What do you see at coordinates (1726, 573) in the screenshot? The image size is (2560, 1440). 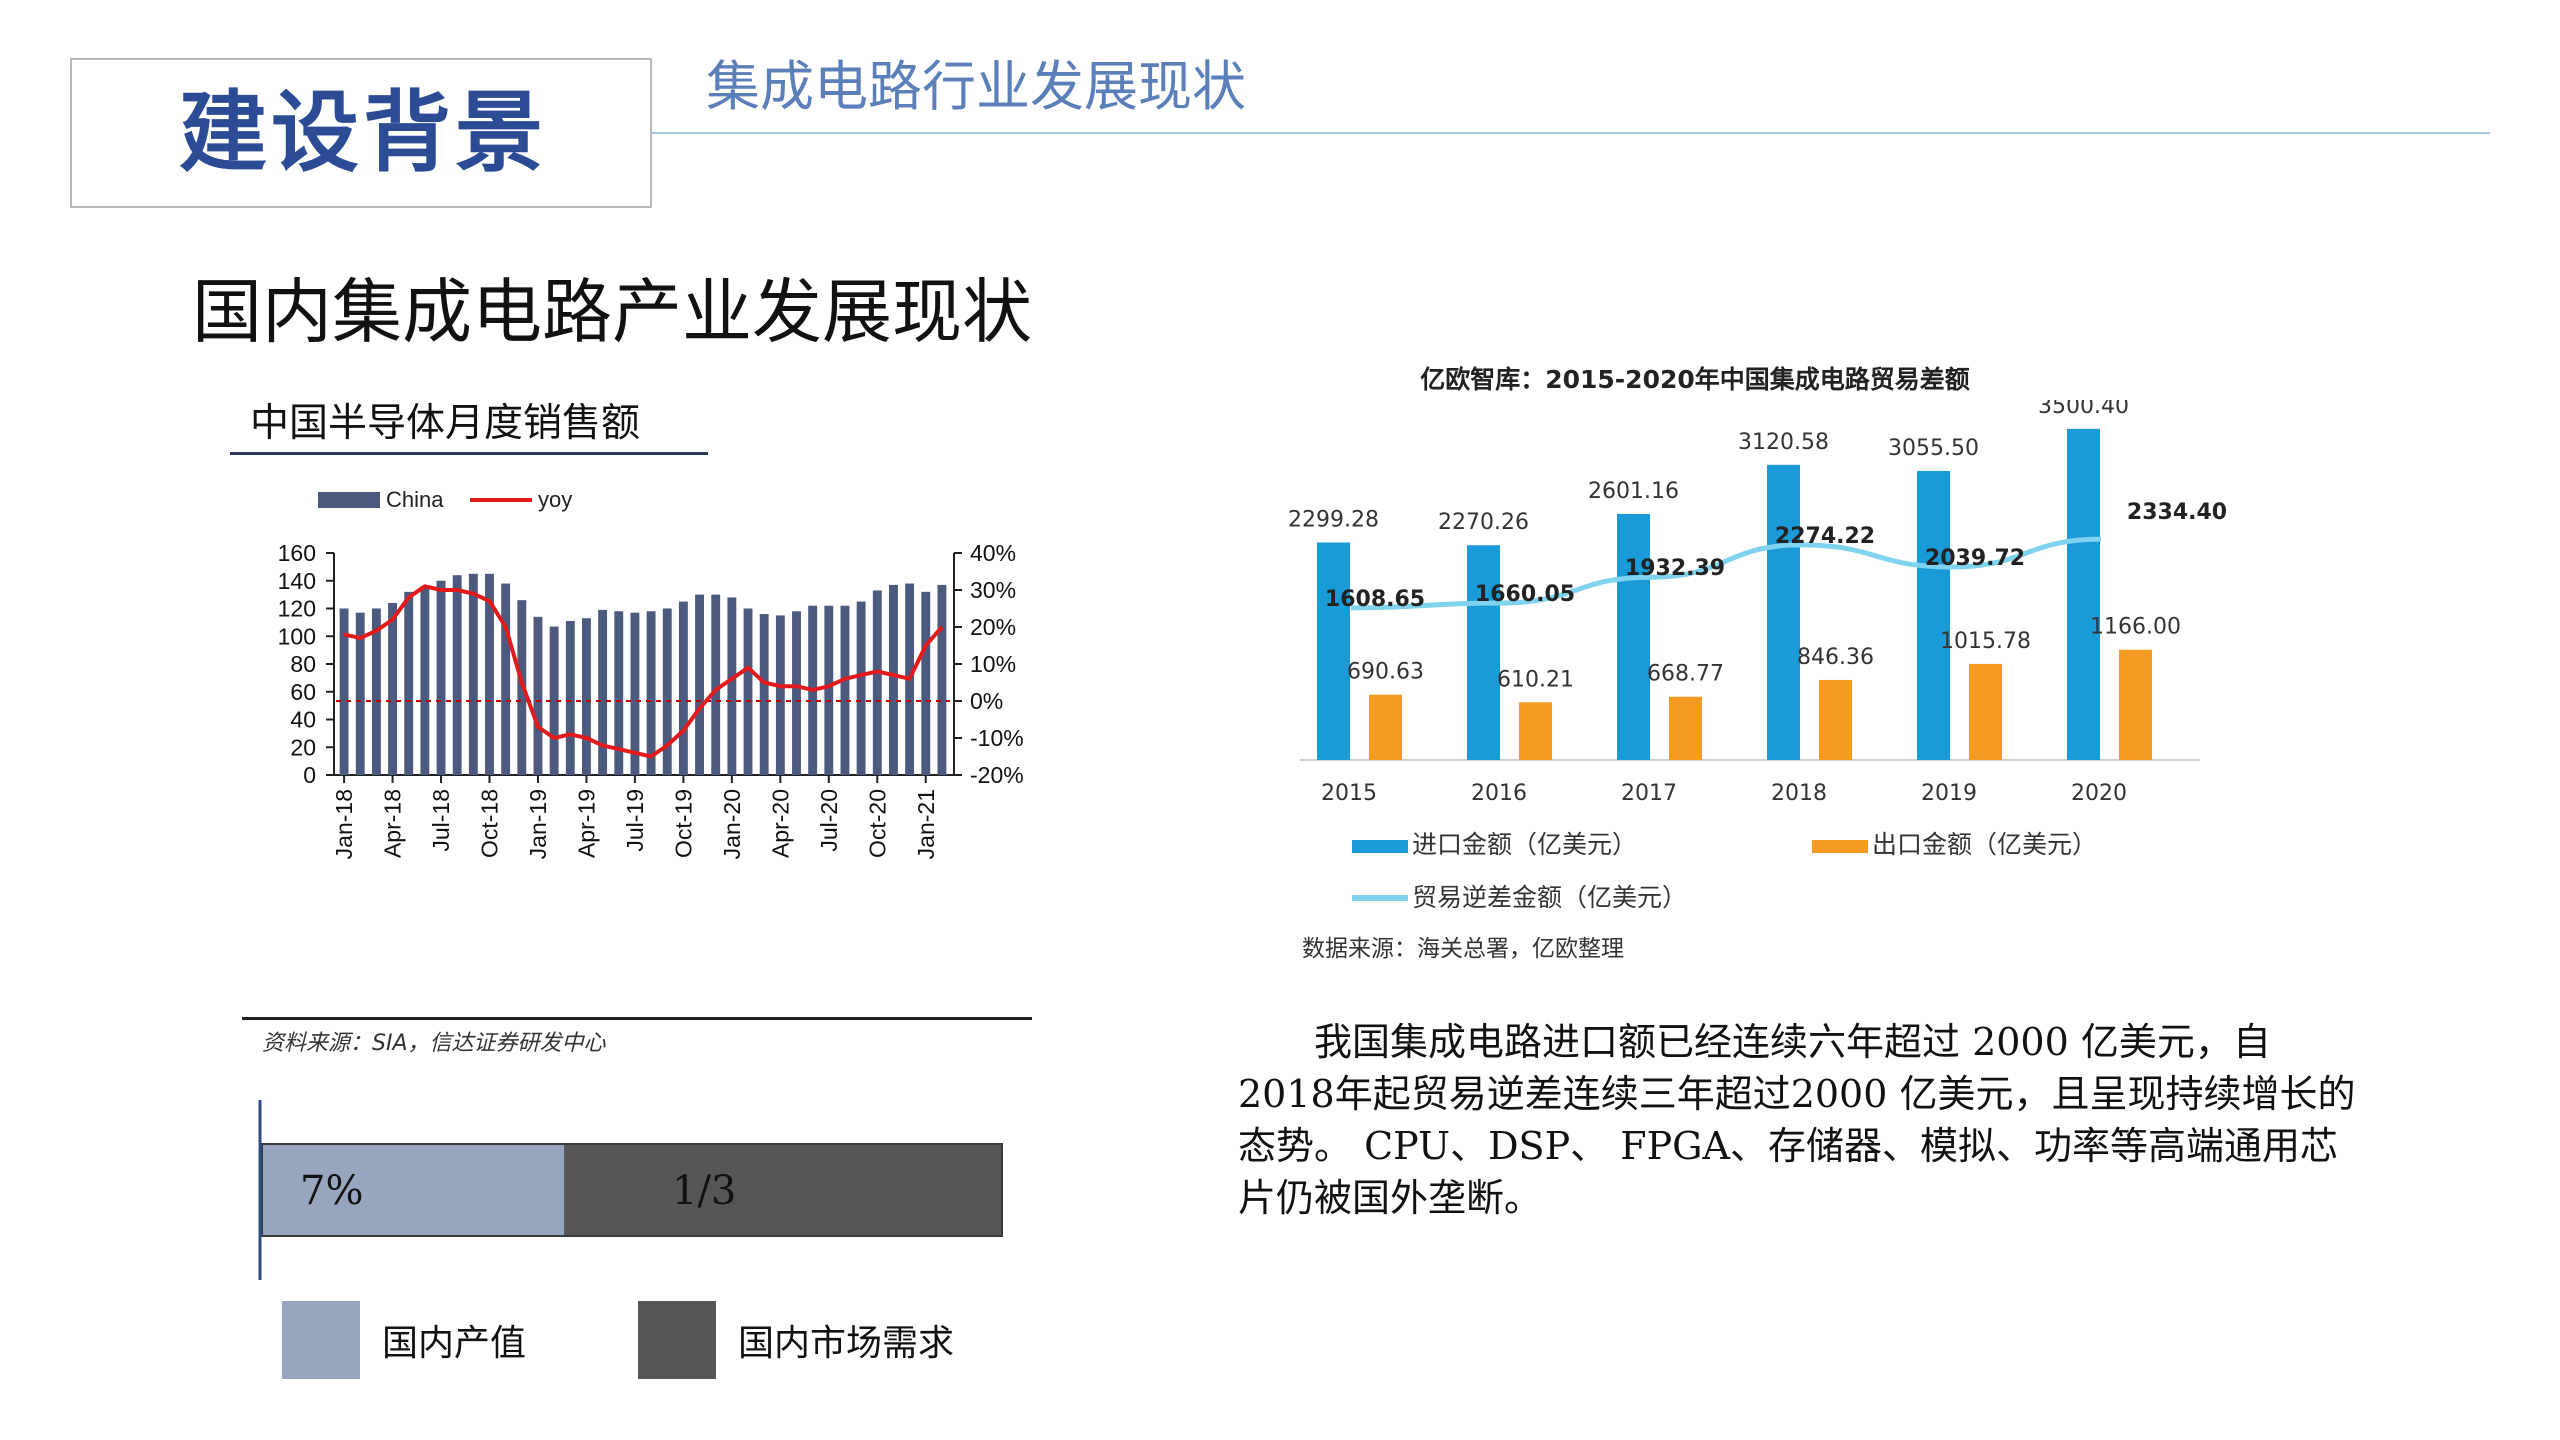 I see `deficit-line` at bounding box center [1726, 573].